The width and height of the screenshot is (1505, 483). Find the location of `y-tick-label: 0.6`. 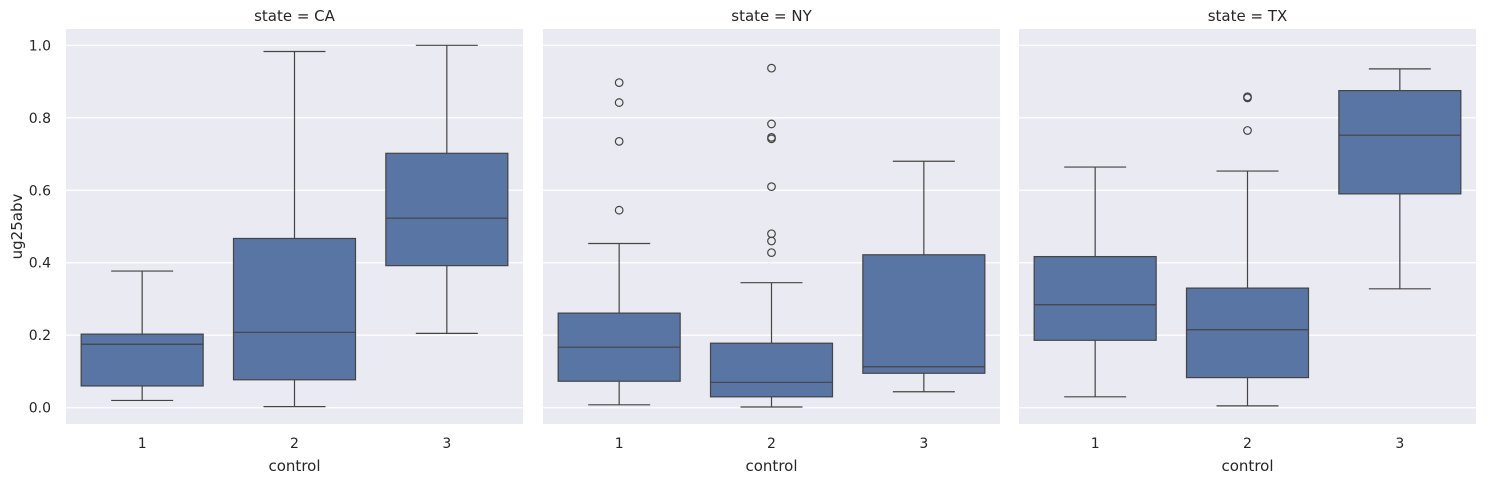

y-tick-label: 0.6 is located at coordinates (40, 191).